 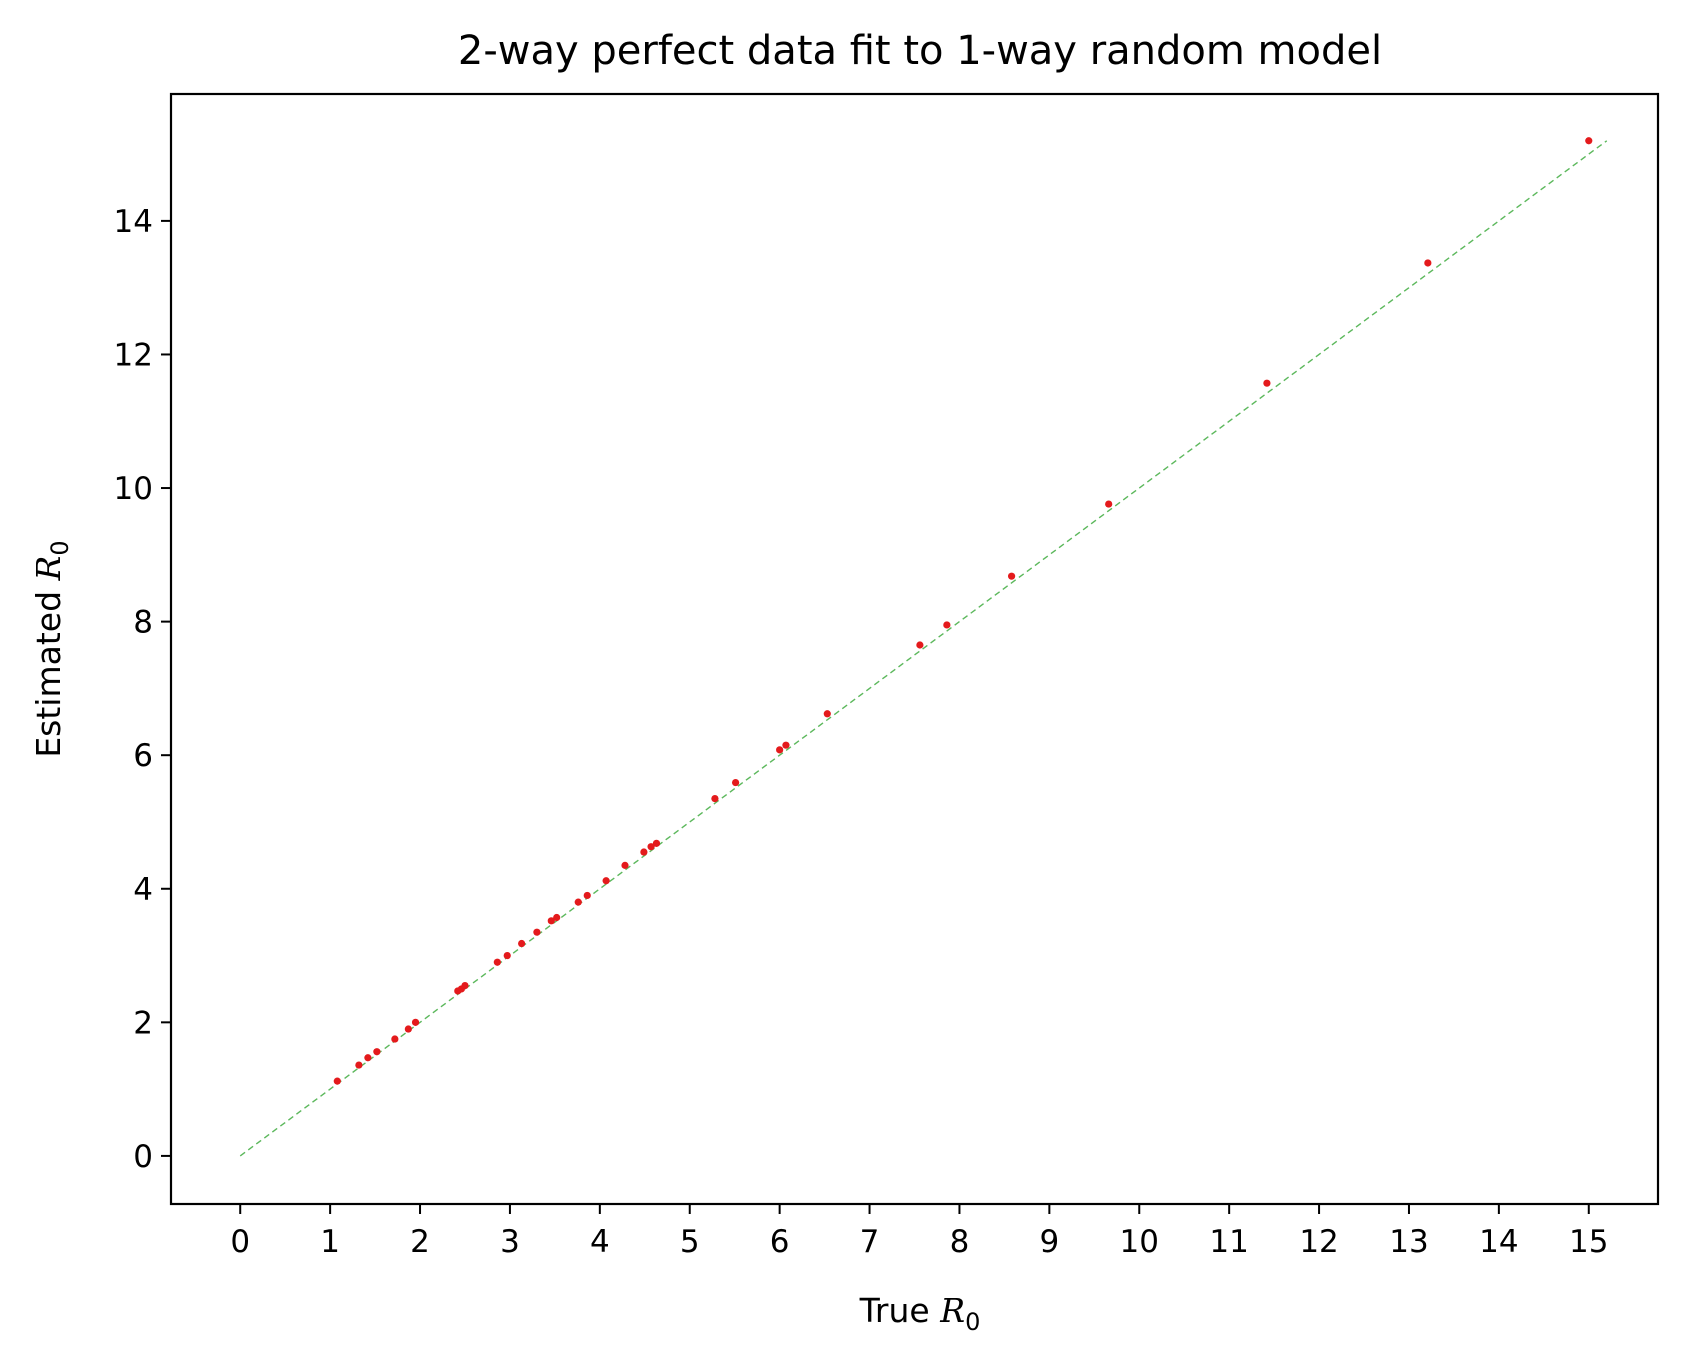 What do you see at coordinates (690, 1242) in the screenshot?
I see `x-tick-label: 5` at bounding box center [690, 1242].